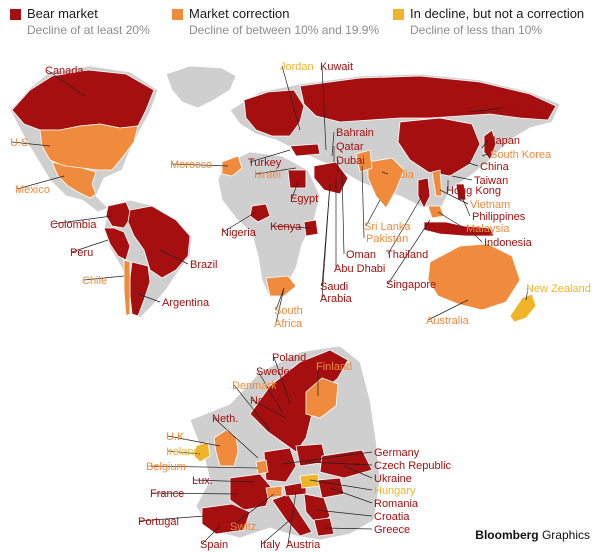 The image size is (600, 552). I want to click on country-label: Ukraine, so click(393, 479).